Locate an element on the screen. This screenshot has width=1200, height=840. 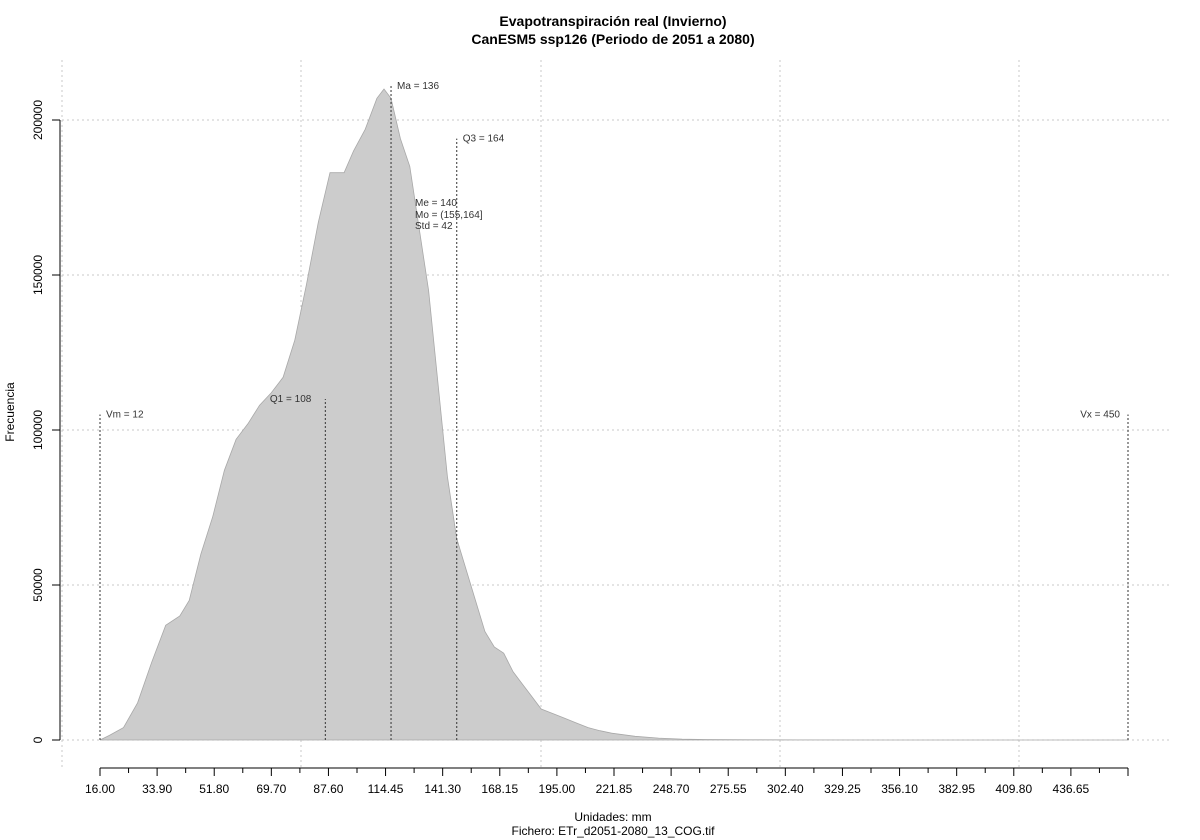
x-tick-label: 409.80 is located at coordinates (1013, 789).